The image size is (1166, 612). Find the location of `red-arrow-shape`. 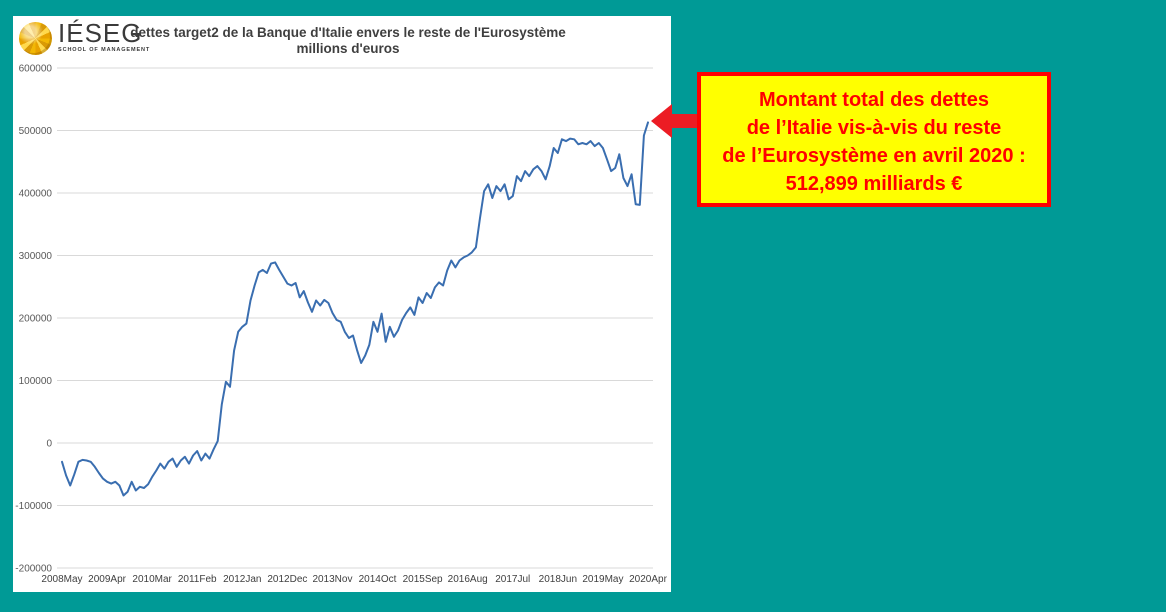

red-arrow-shape is located at coordinates (676, 121).